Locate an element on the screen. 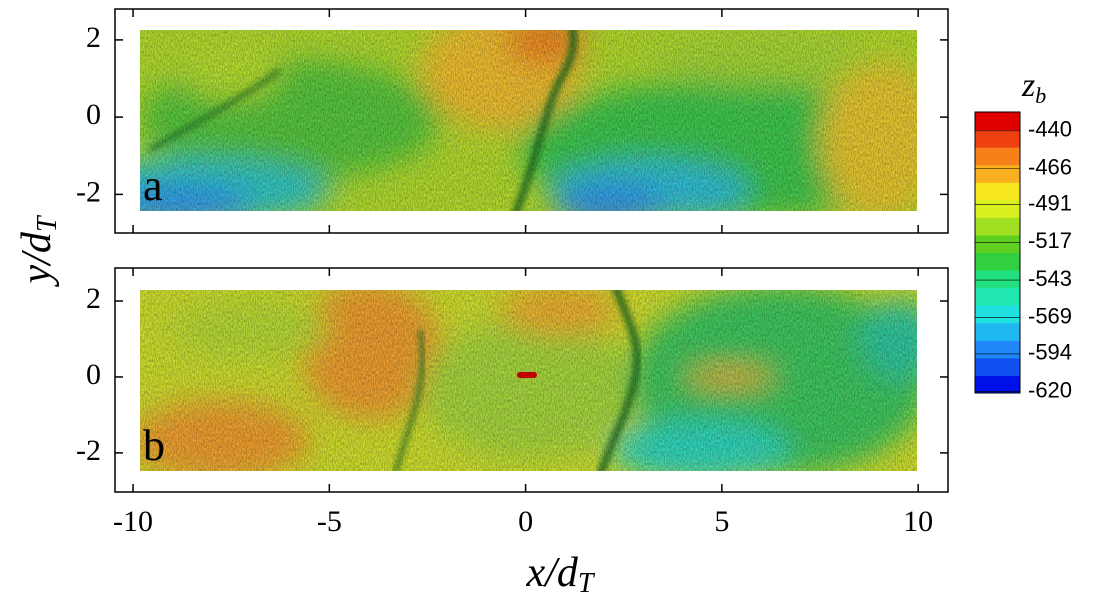 This screenshot has width=1099, height=594. x-tick-label: 5 is located at coordinates (721, 521).